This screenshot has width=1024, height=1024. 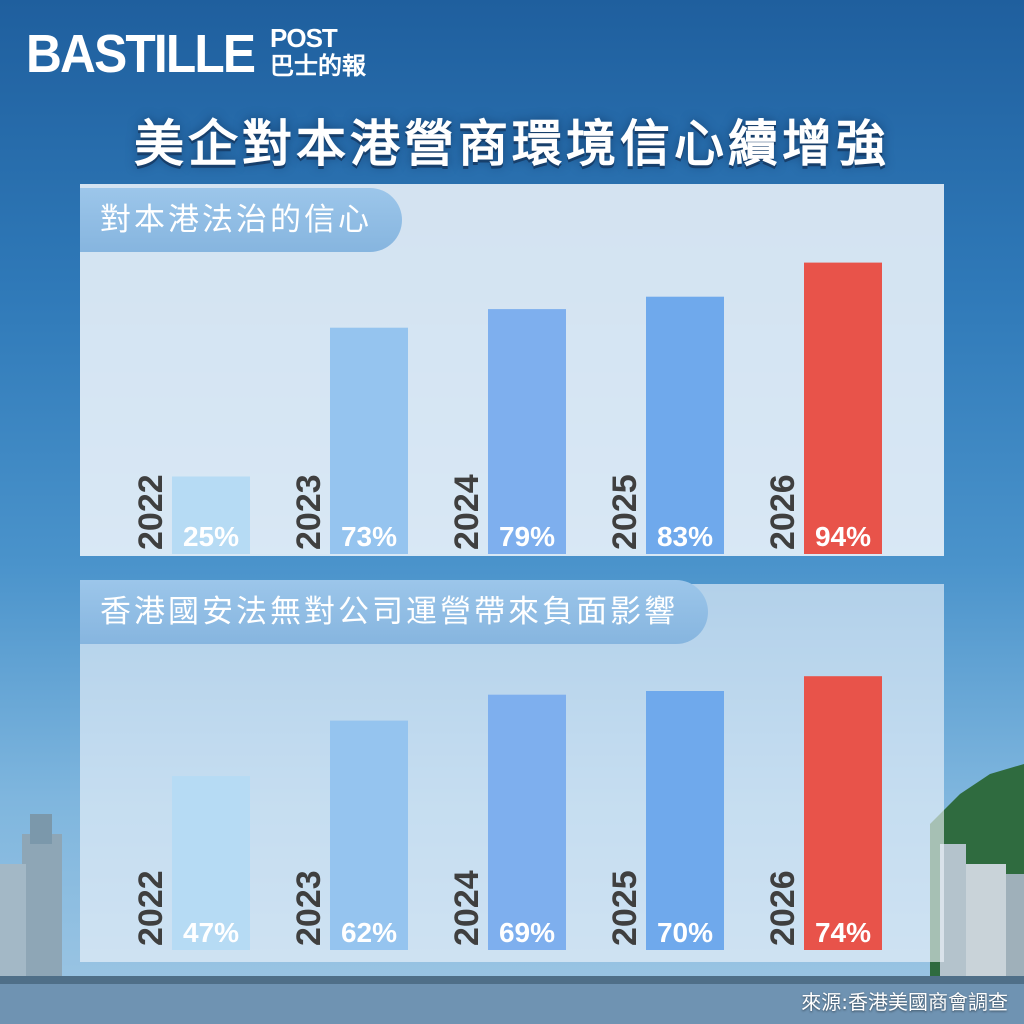 What do you see at coordinates (904, 1002) in the screenshot?
I see `source-note: 來源:香港美國商會調查` at bounding box center [904, 1002].